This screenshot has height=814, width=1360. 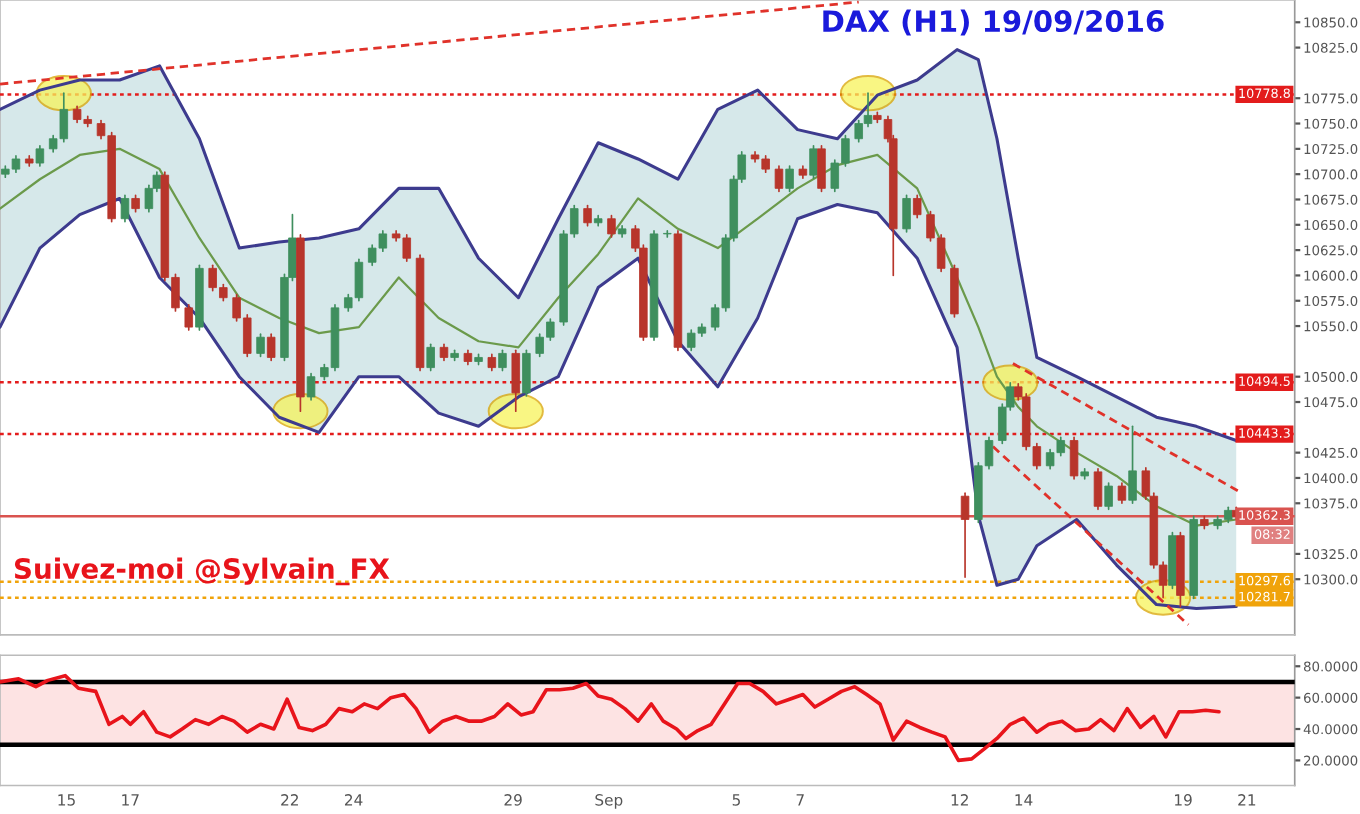 I want to click on line-series, so click(x=610, y=718).